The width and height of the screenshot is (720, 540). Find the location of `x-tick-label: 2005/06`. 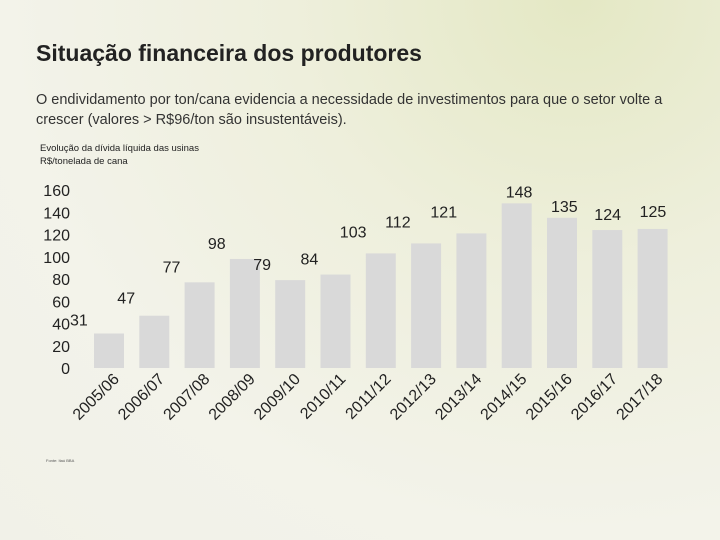

x-tick-label: 2005/06 is located at coordinates (96, 397).